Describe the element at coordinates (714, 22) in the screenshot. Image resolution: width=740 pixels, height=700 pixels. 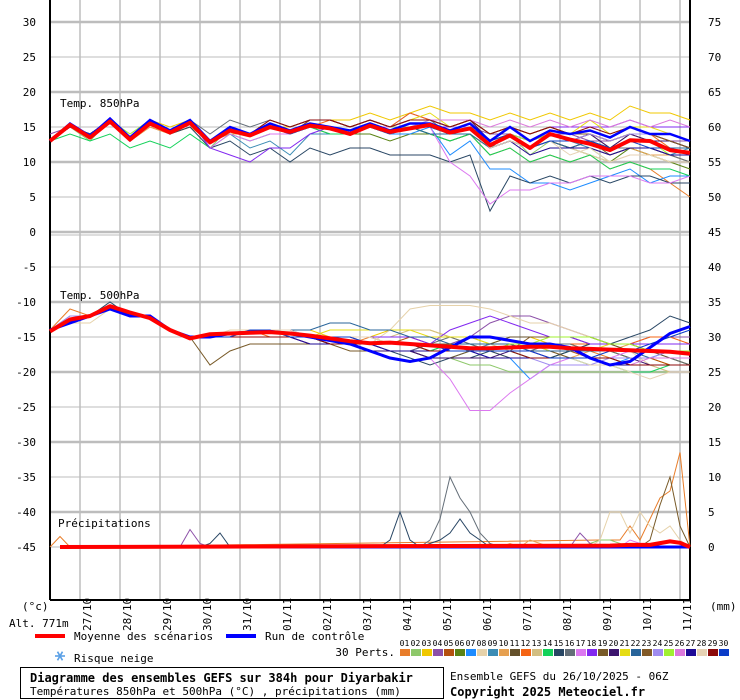
I see `right-tick-label: 75` at that location.